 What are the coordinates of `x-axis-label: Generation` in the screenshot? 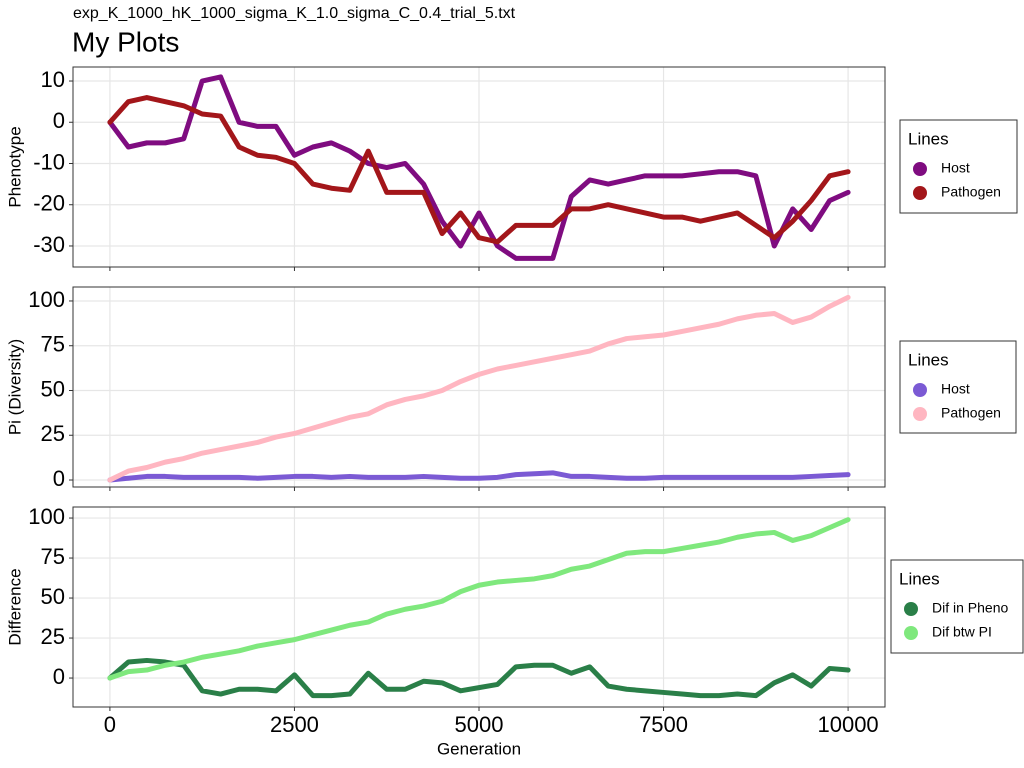 It's located at (479, 748).